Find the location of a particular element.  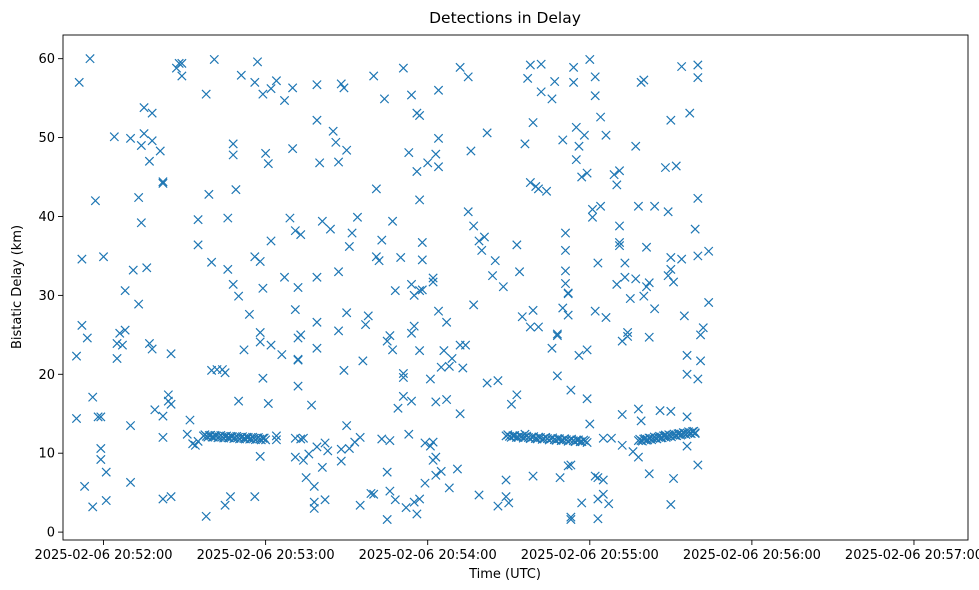

x-tick-label: 2025-02-06 20:57:00 is located at coordinates (912, 555).